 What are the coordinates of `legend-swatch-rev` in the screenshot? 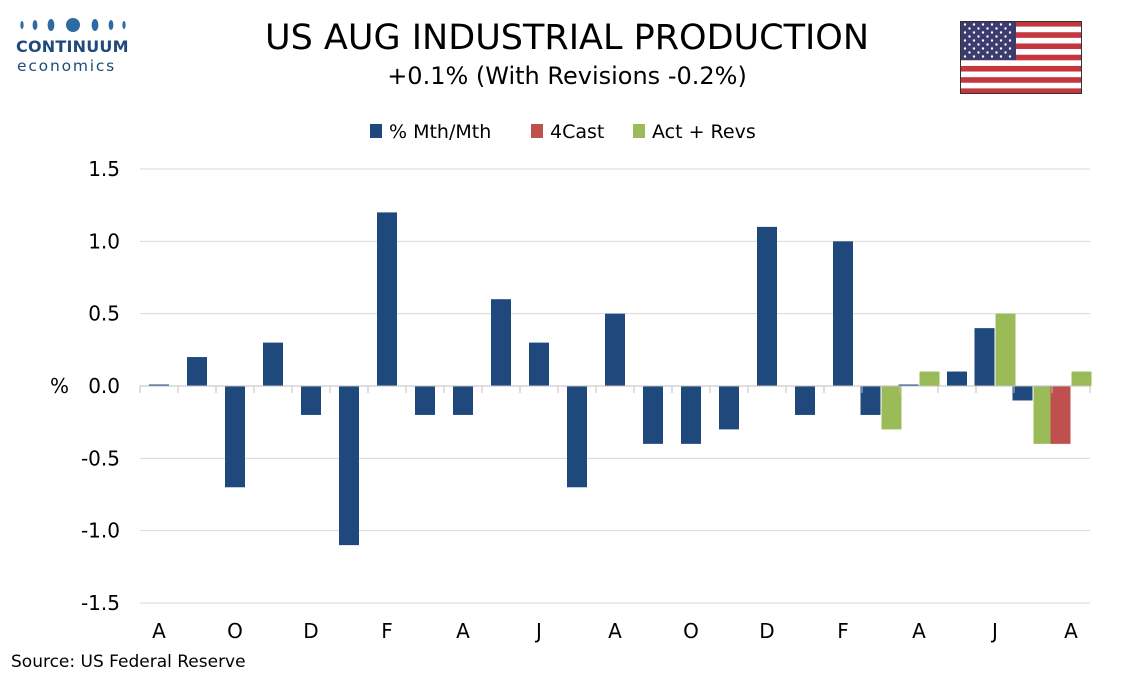 It's located at (639, 131).